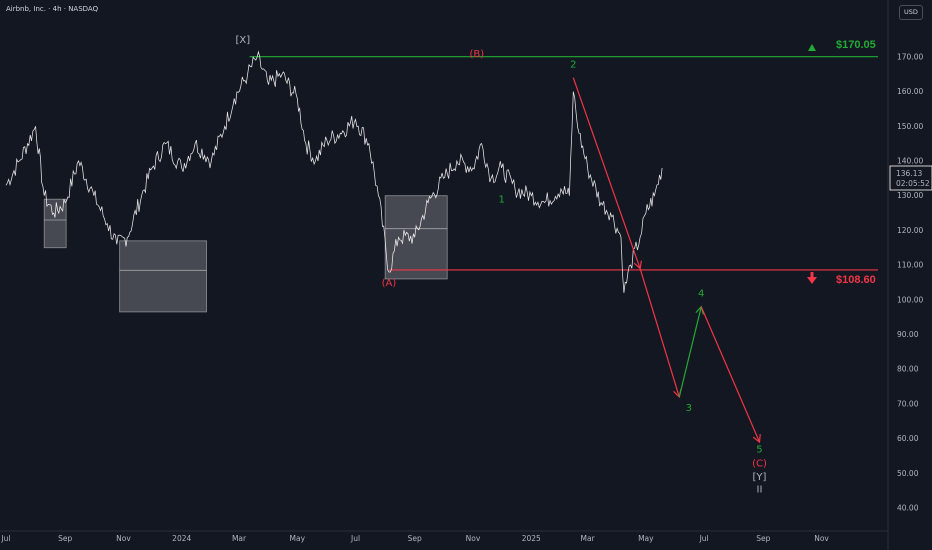 The image size is (932, 550). I want to click on price-tick-label: 60.00, so click(908, 438).